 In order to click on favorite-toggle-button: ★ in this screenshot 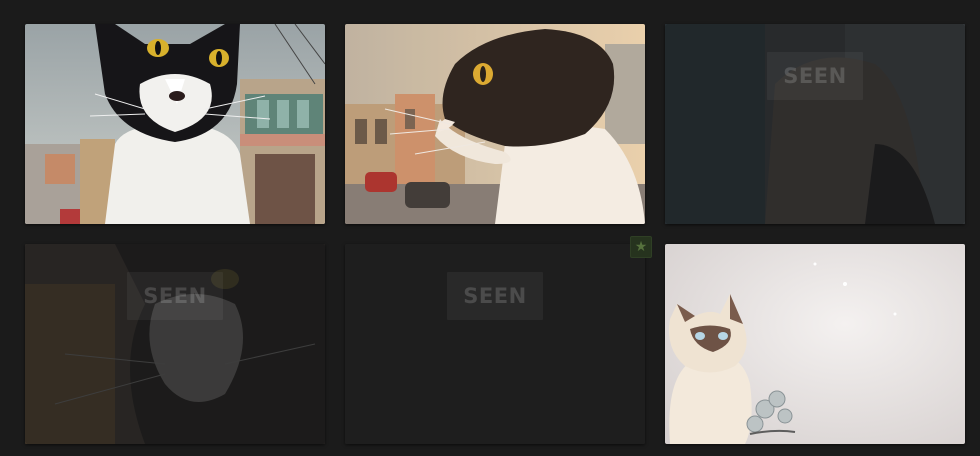, I will do `click(641, 247)`.